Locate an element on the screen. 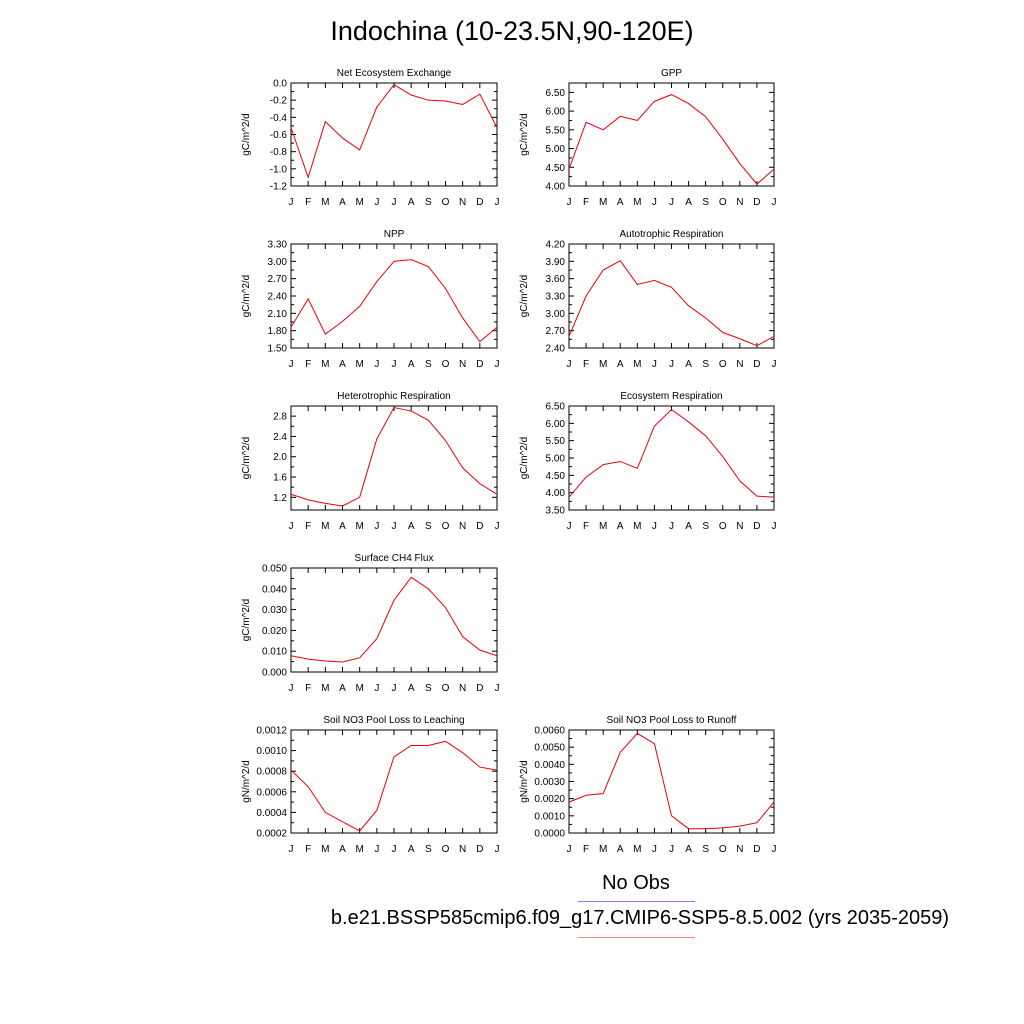  y-tick-label: -0.6 is located at coordinates (279, 135).